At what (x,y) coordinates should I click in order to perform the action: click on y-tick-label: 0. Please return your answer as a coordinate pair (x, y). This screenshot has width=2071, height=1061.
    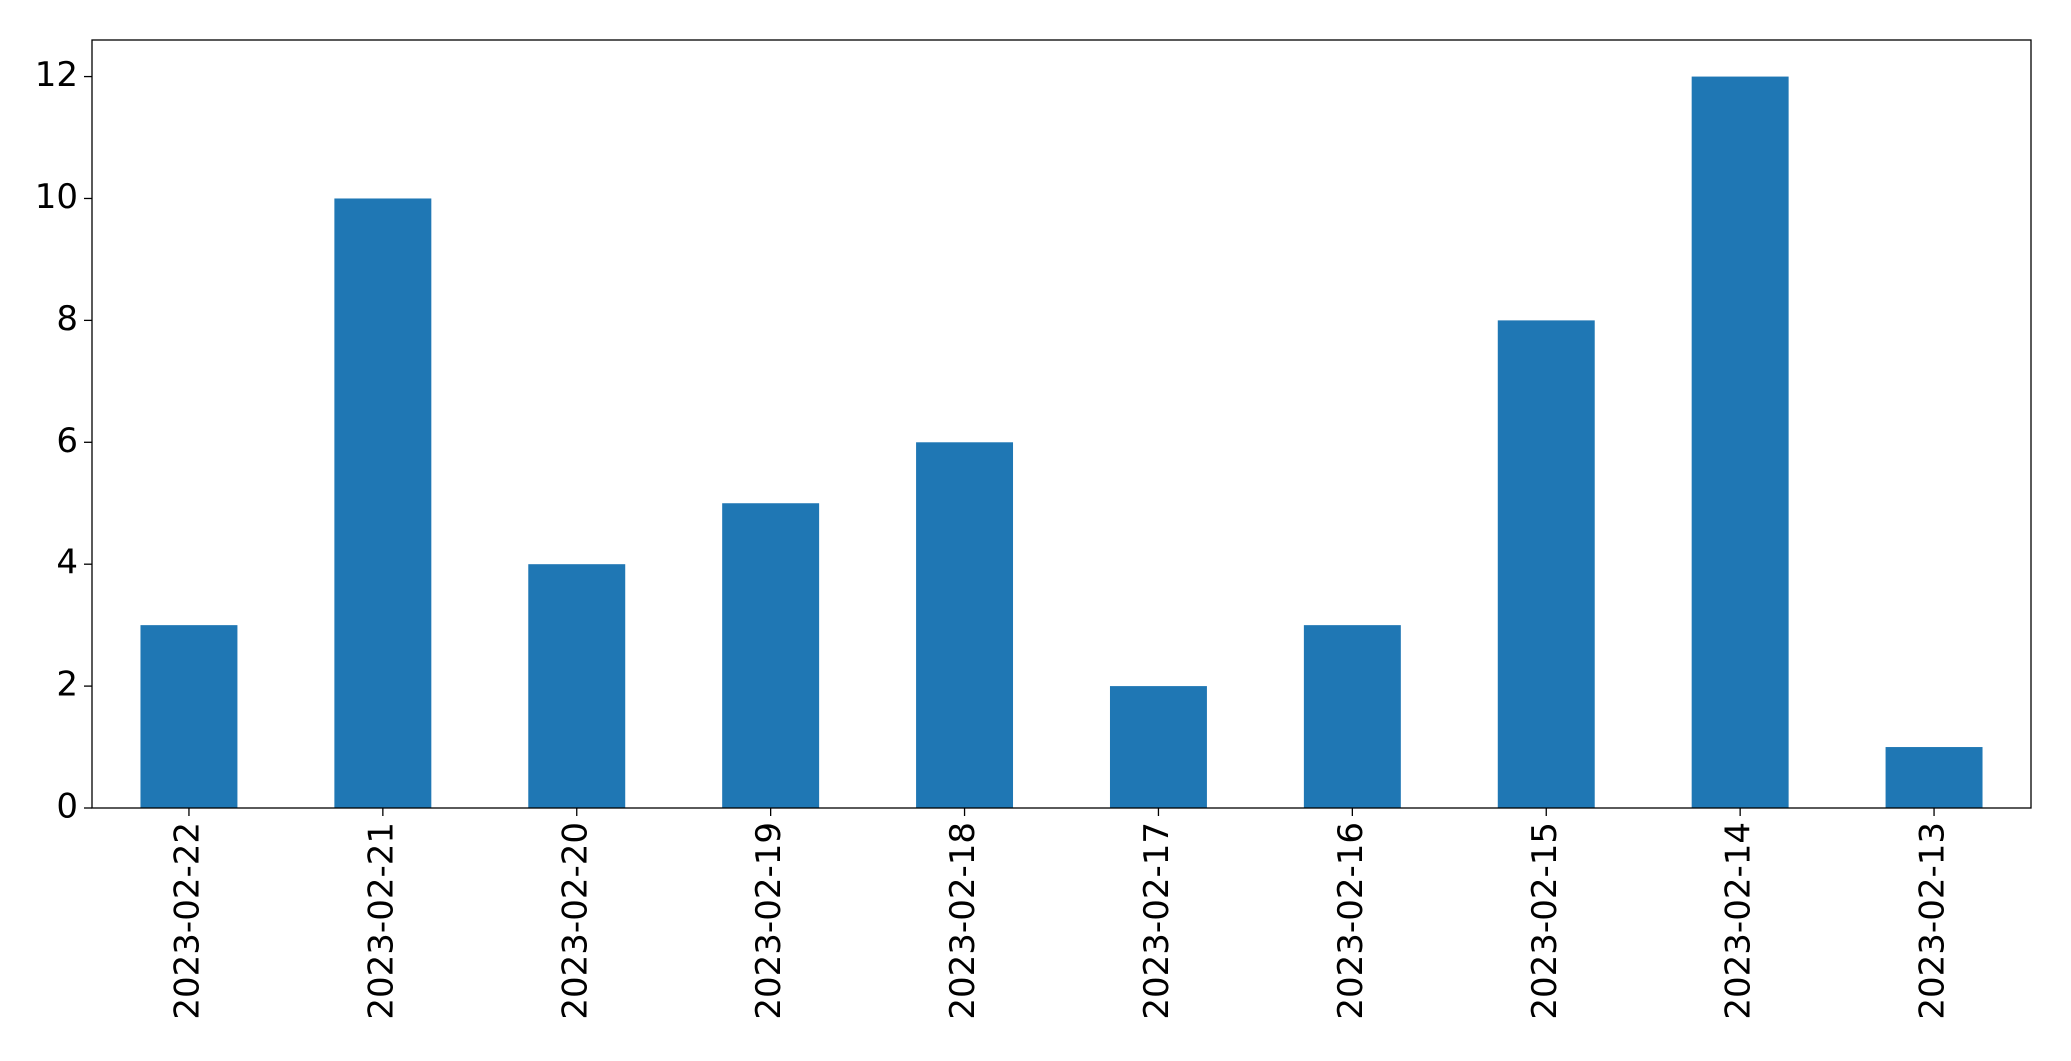
    Looking at the image, I should click on (67, 807).